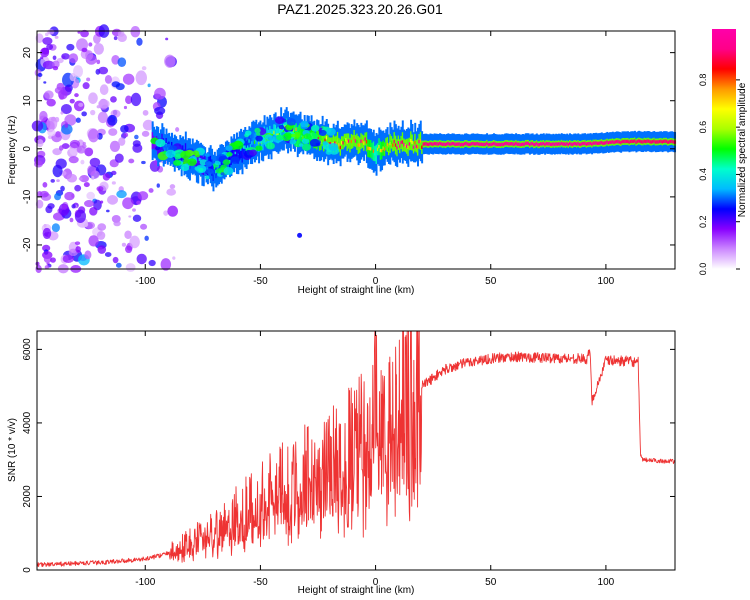 The width and height of the screenshot is (750, 600). What do you see at coordinates (742, 149) in the screenshot?
I see `colorbar-label: Normalized spectral amplitude` at bounding box center [742, 149].